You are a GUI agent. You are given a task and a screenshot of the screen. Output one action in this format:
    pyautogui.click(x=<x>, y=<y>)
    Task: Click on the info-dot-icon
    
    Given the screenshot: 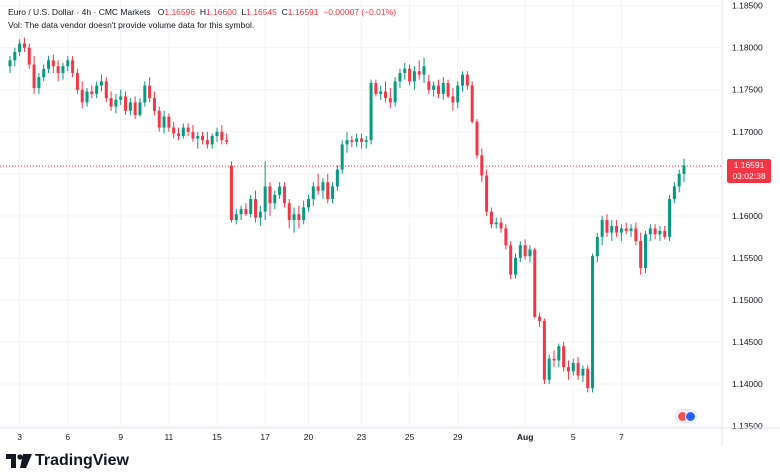 What is the action you would take?
    pyautogui.click(x=690, y=416)
    